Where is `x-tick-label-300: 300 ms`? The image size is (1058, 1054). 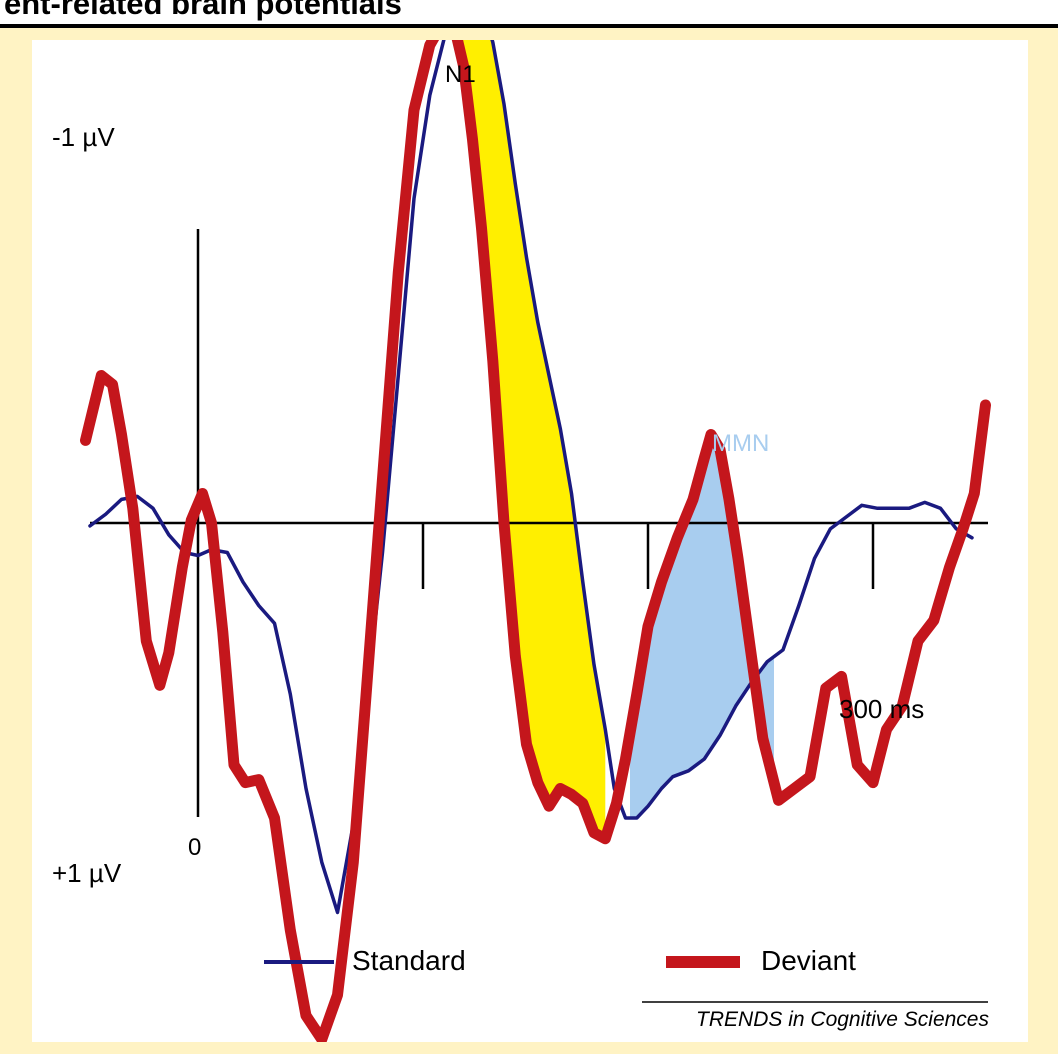 x-tick-label-300: 300 ms is located at coordinates (881, 709).